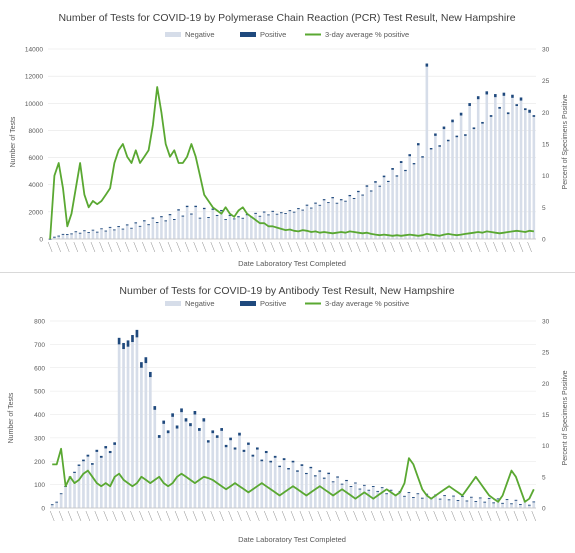  Describe the element at coordinates (41, 240) in the screenshot. I see `y-tick-label: 0` at that location.